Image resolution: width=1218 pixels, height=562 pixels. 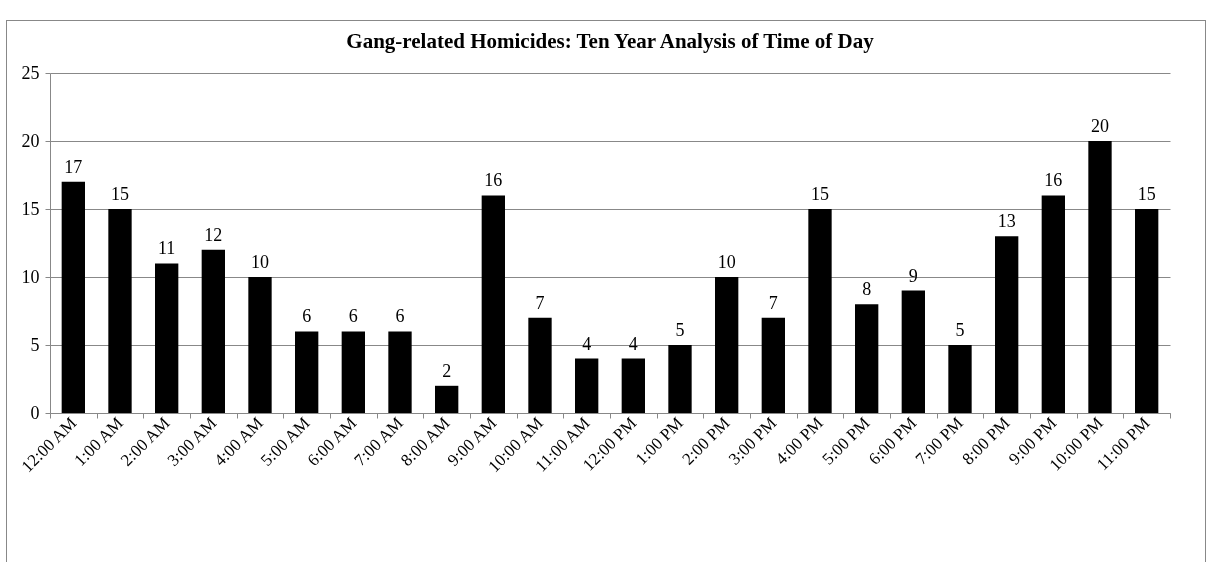 I want to click on chart-title: Gang-related Homicides: Ten Year Analysis of Time of Day, so click(x=610, y=41).